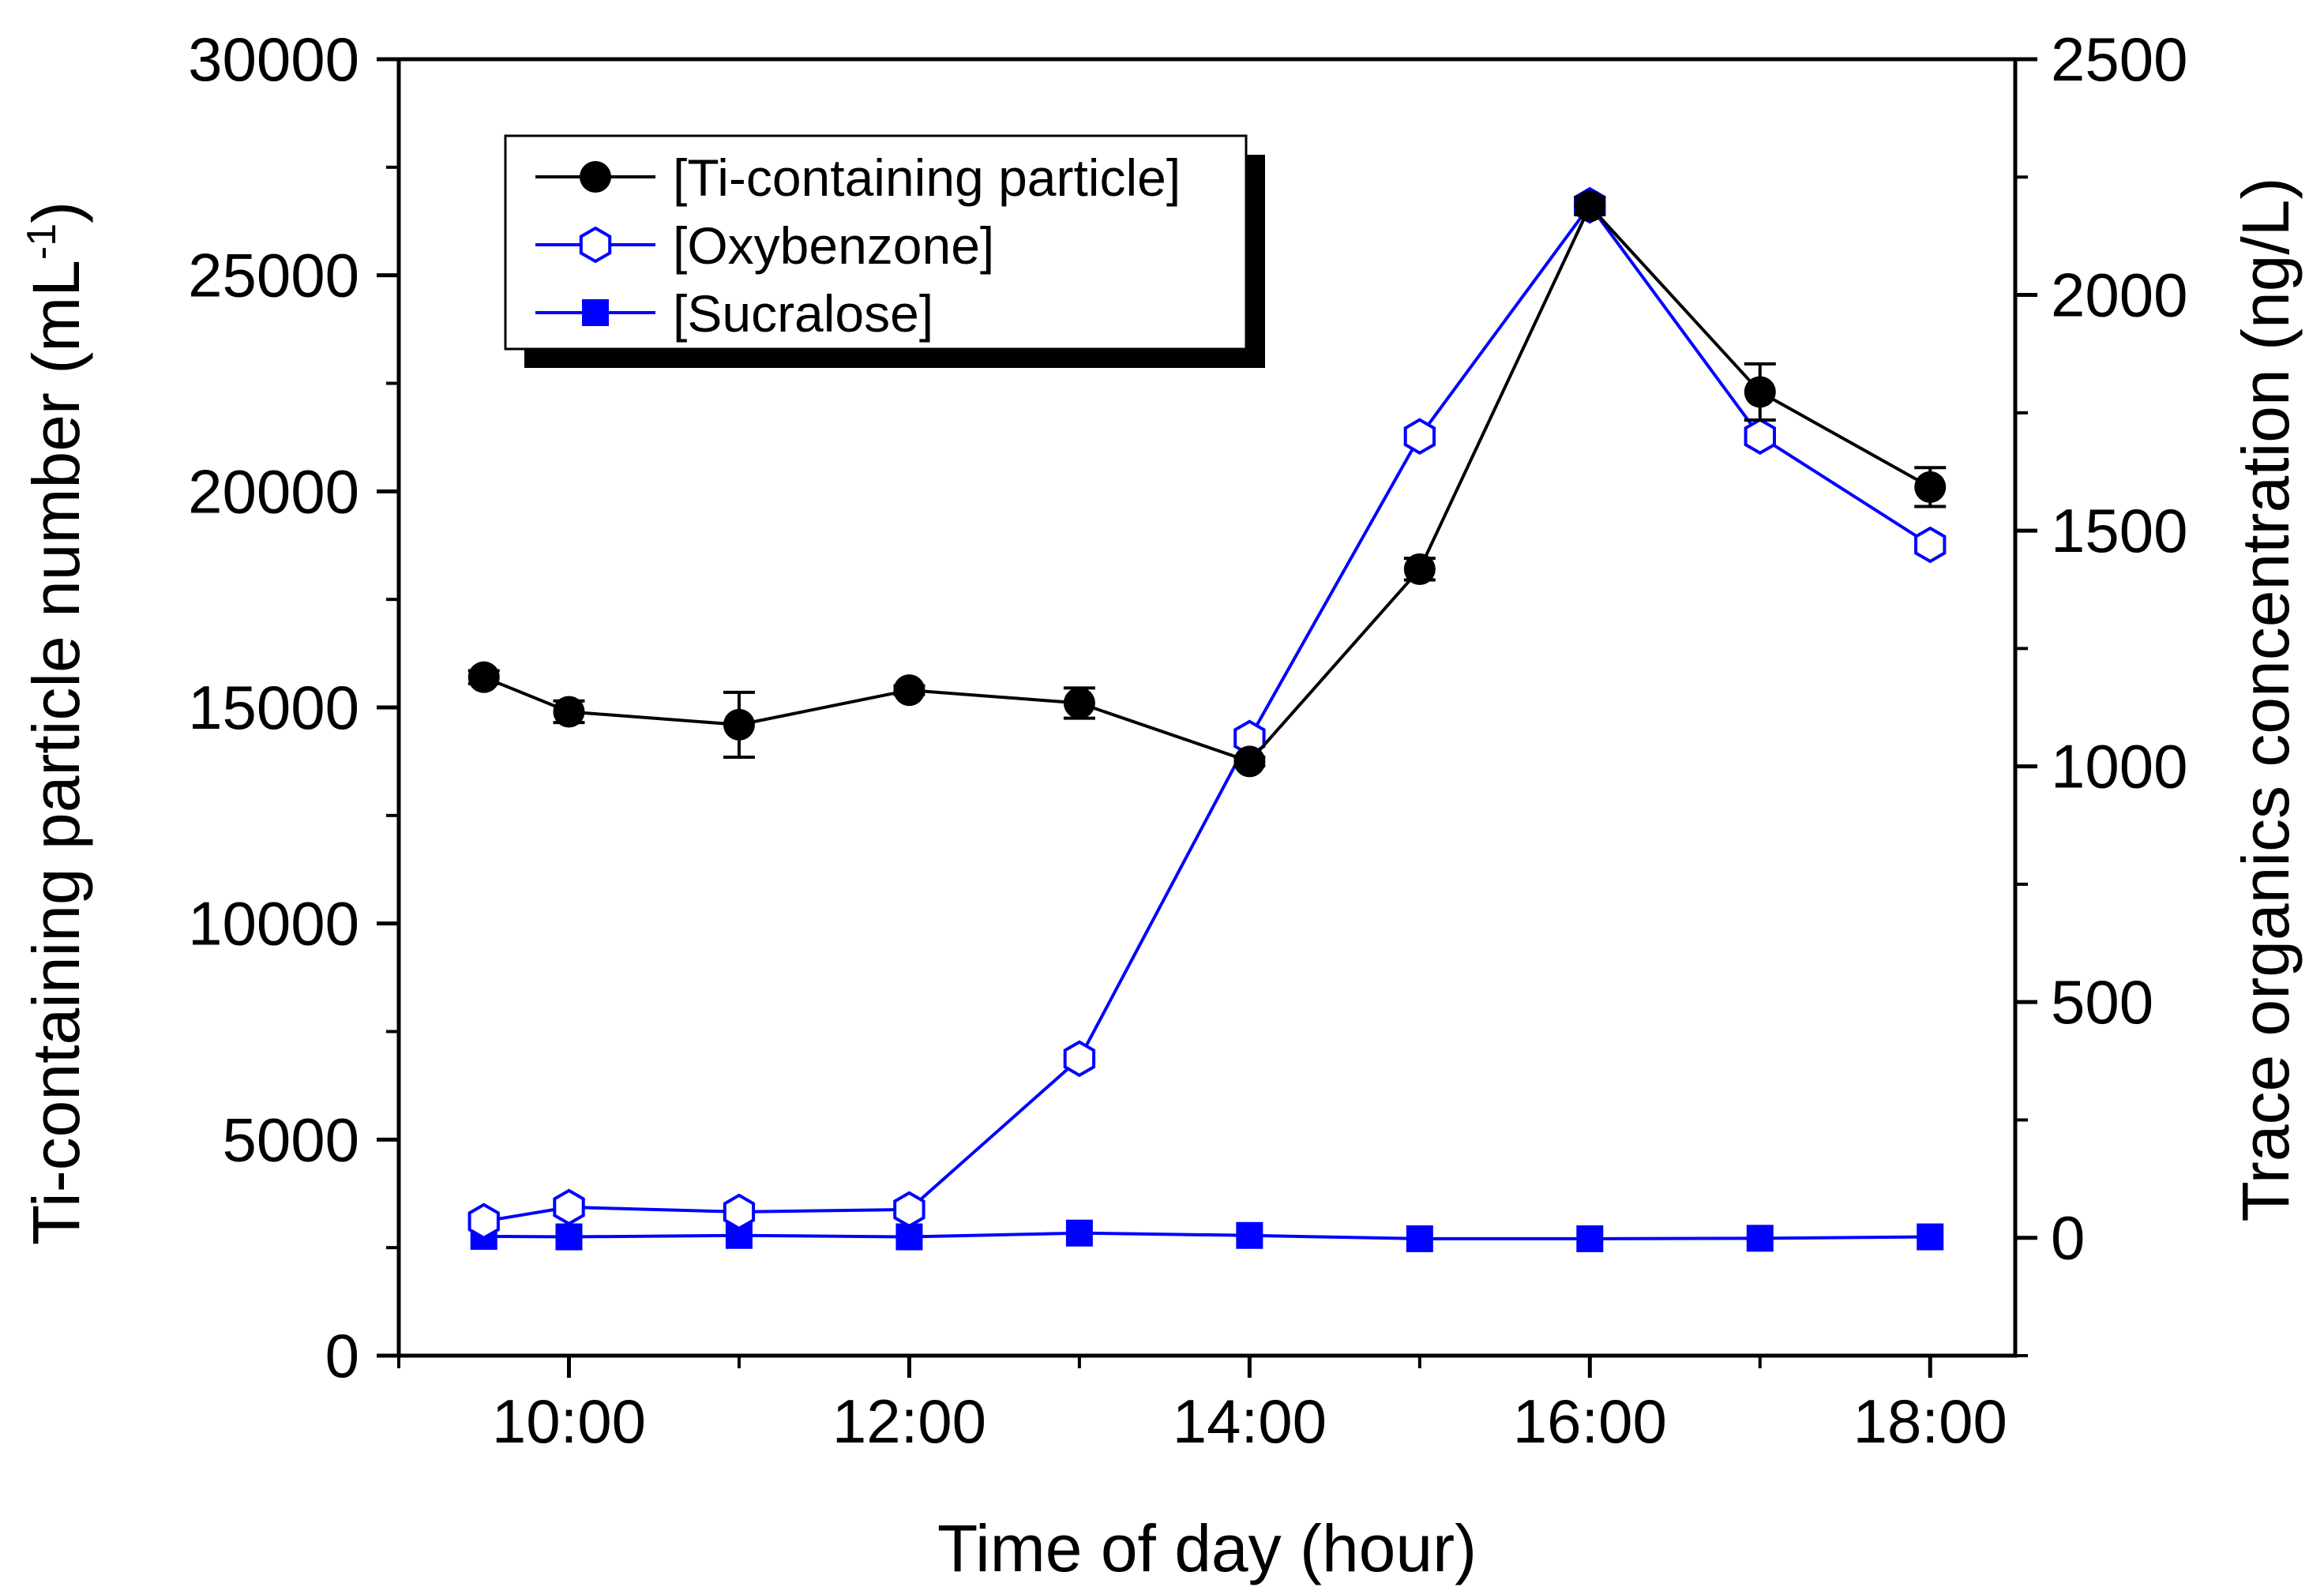 The width and height of the screenshot is (2324, 1587). I want to click on y-right-tick-label: 2000, so click(2119, 295).